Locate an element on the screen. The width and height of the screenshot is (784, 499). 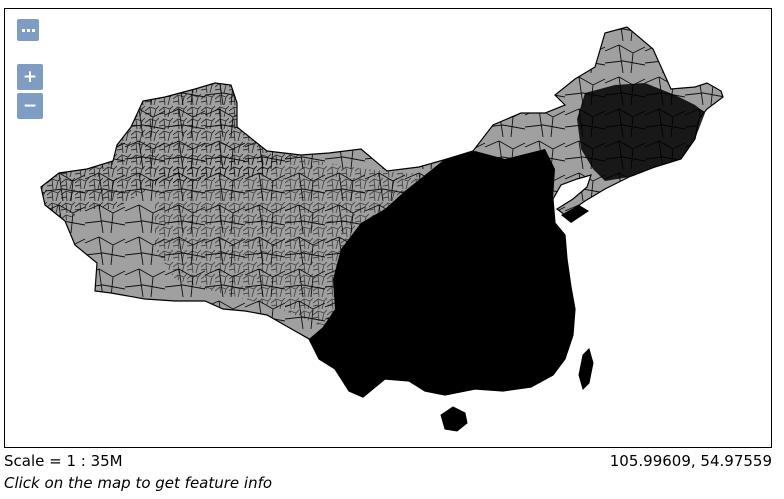
feature-info-hint: Click on the map to get feature info is located at coordinates (138, 483).